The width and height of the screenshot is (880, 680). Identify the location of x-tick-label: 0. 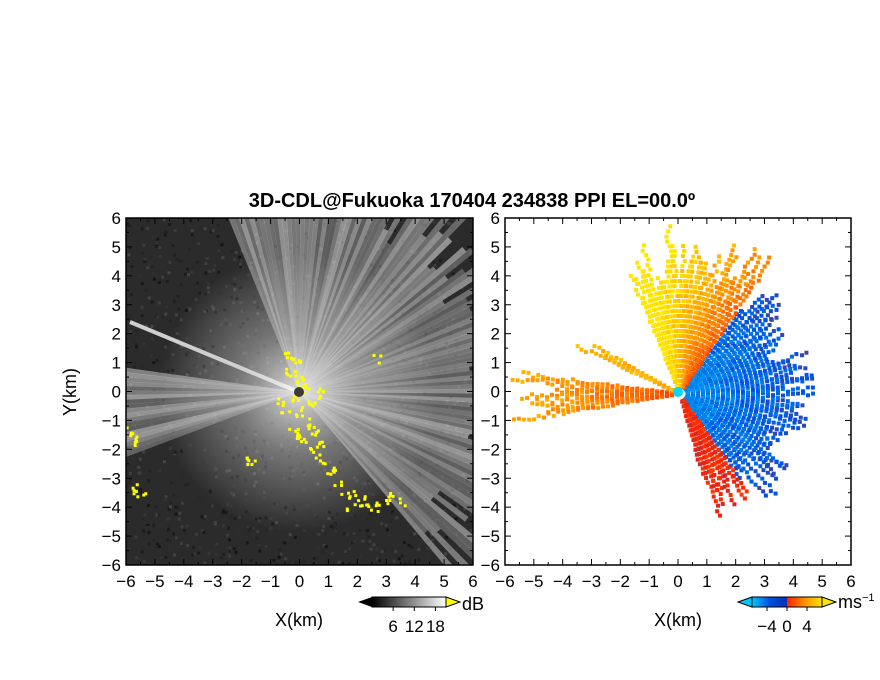
(299, 581).